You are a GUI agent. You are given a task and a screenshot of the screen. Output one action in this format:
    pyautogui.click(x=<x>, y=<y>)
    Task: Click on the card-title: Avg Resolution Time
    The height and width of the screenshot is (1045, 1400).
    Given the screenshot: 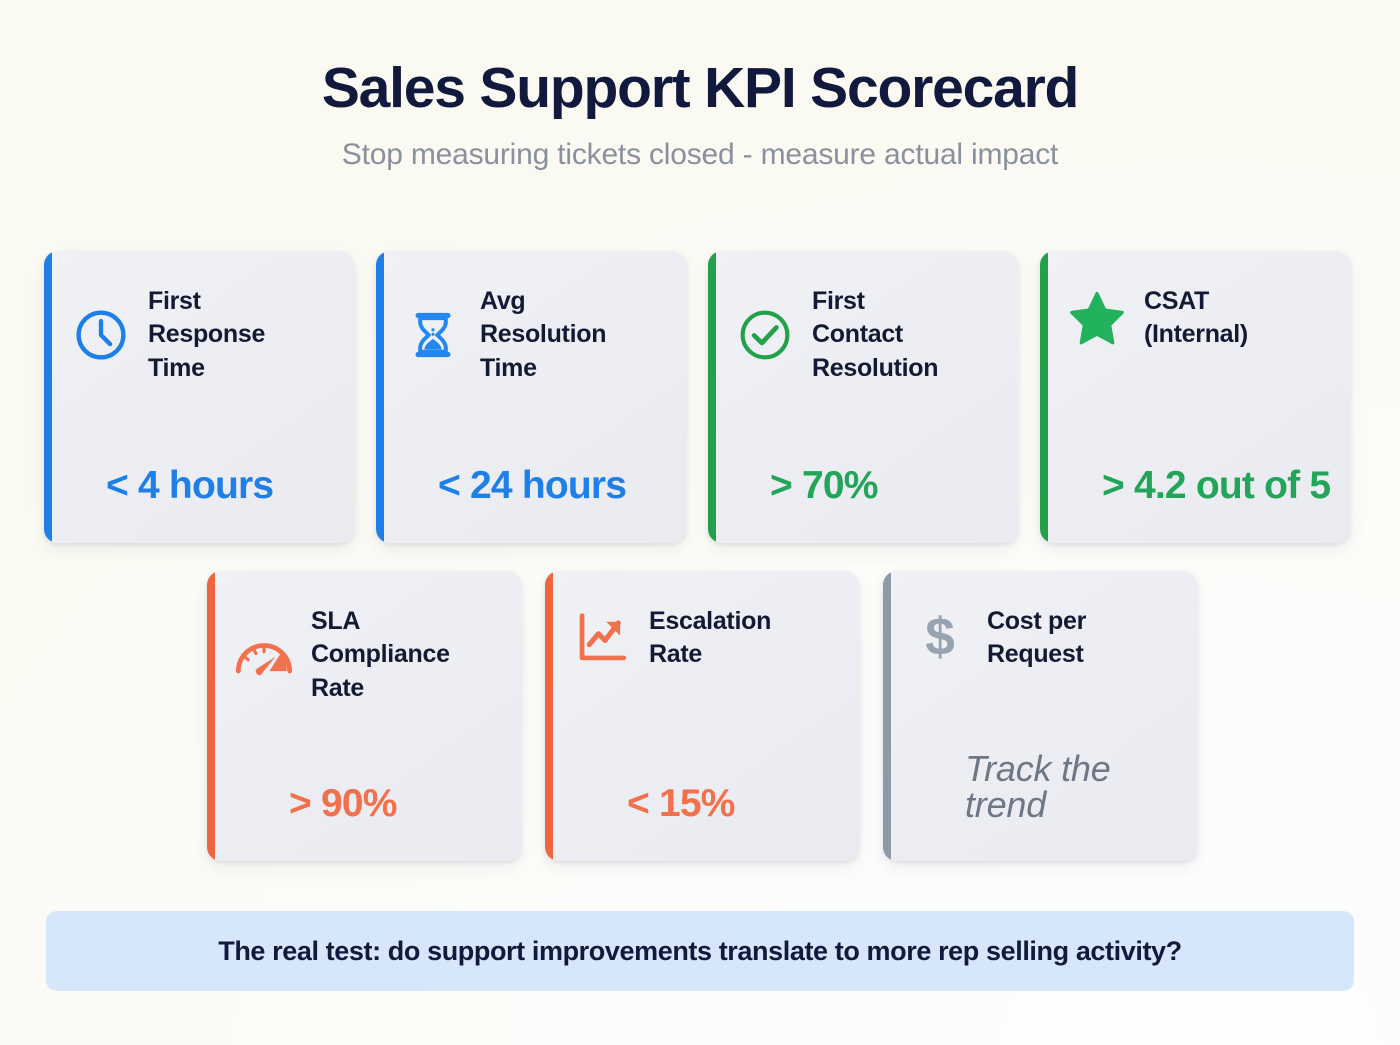 What is the action you would take?
    pyautogui.click(x=543, y=334)
    